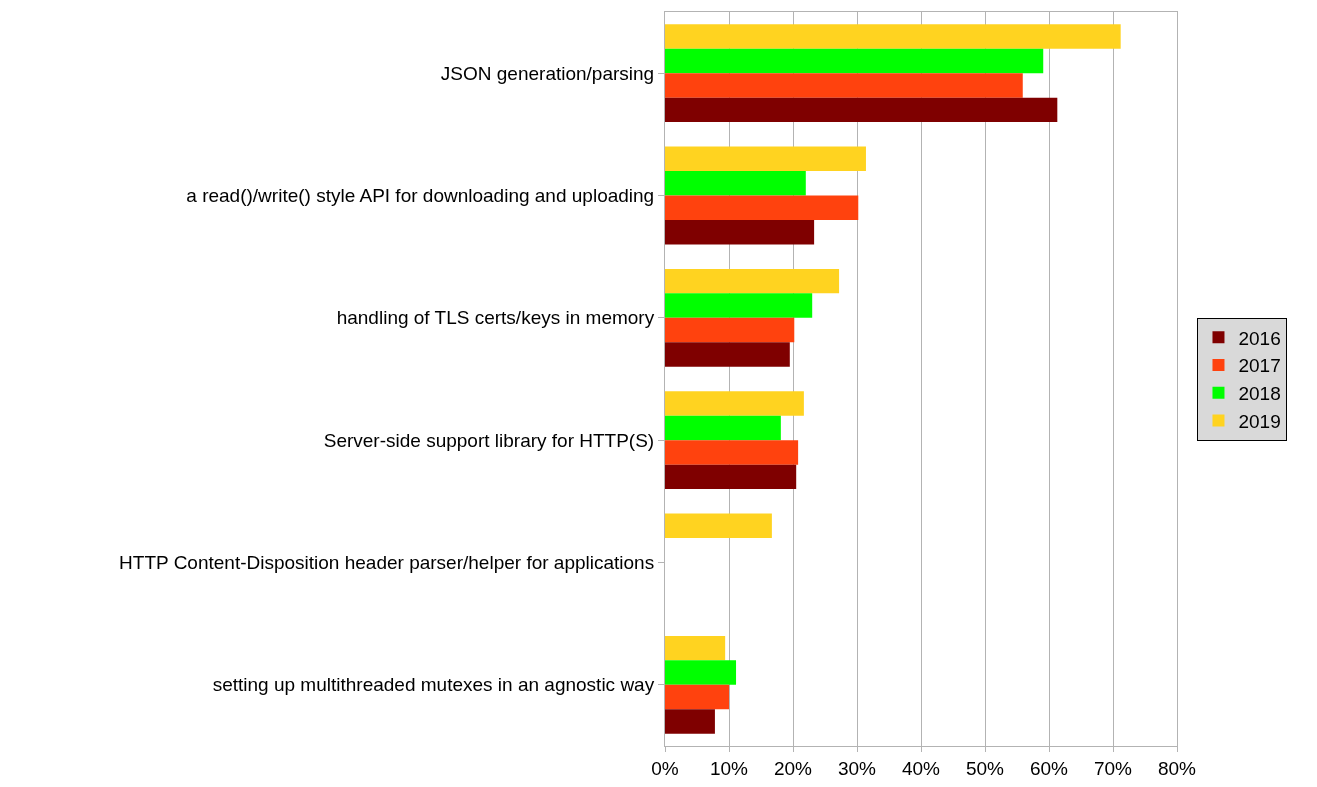 The image size is (1317, 787). Describe the element at coordinates (1049, 768) in the screenshot. I see `x-tick-label: 60%` at that location.